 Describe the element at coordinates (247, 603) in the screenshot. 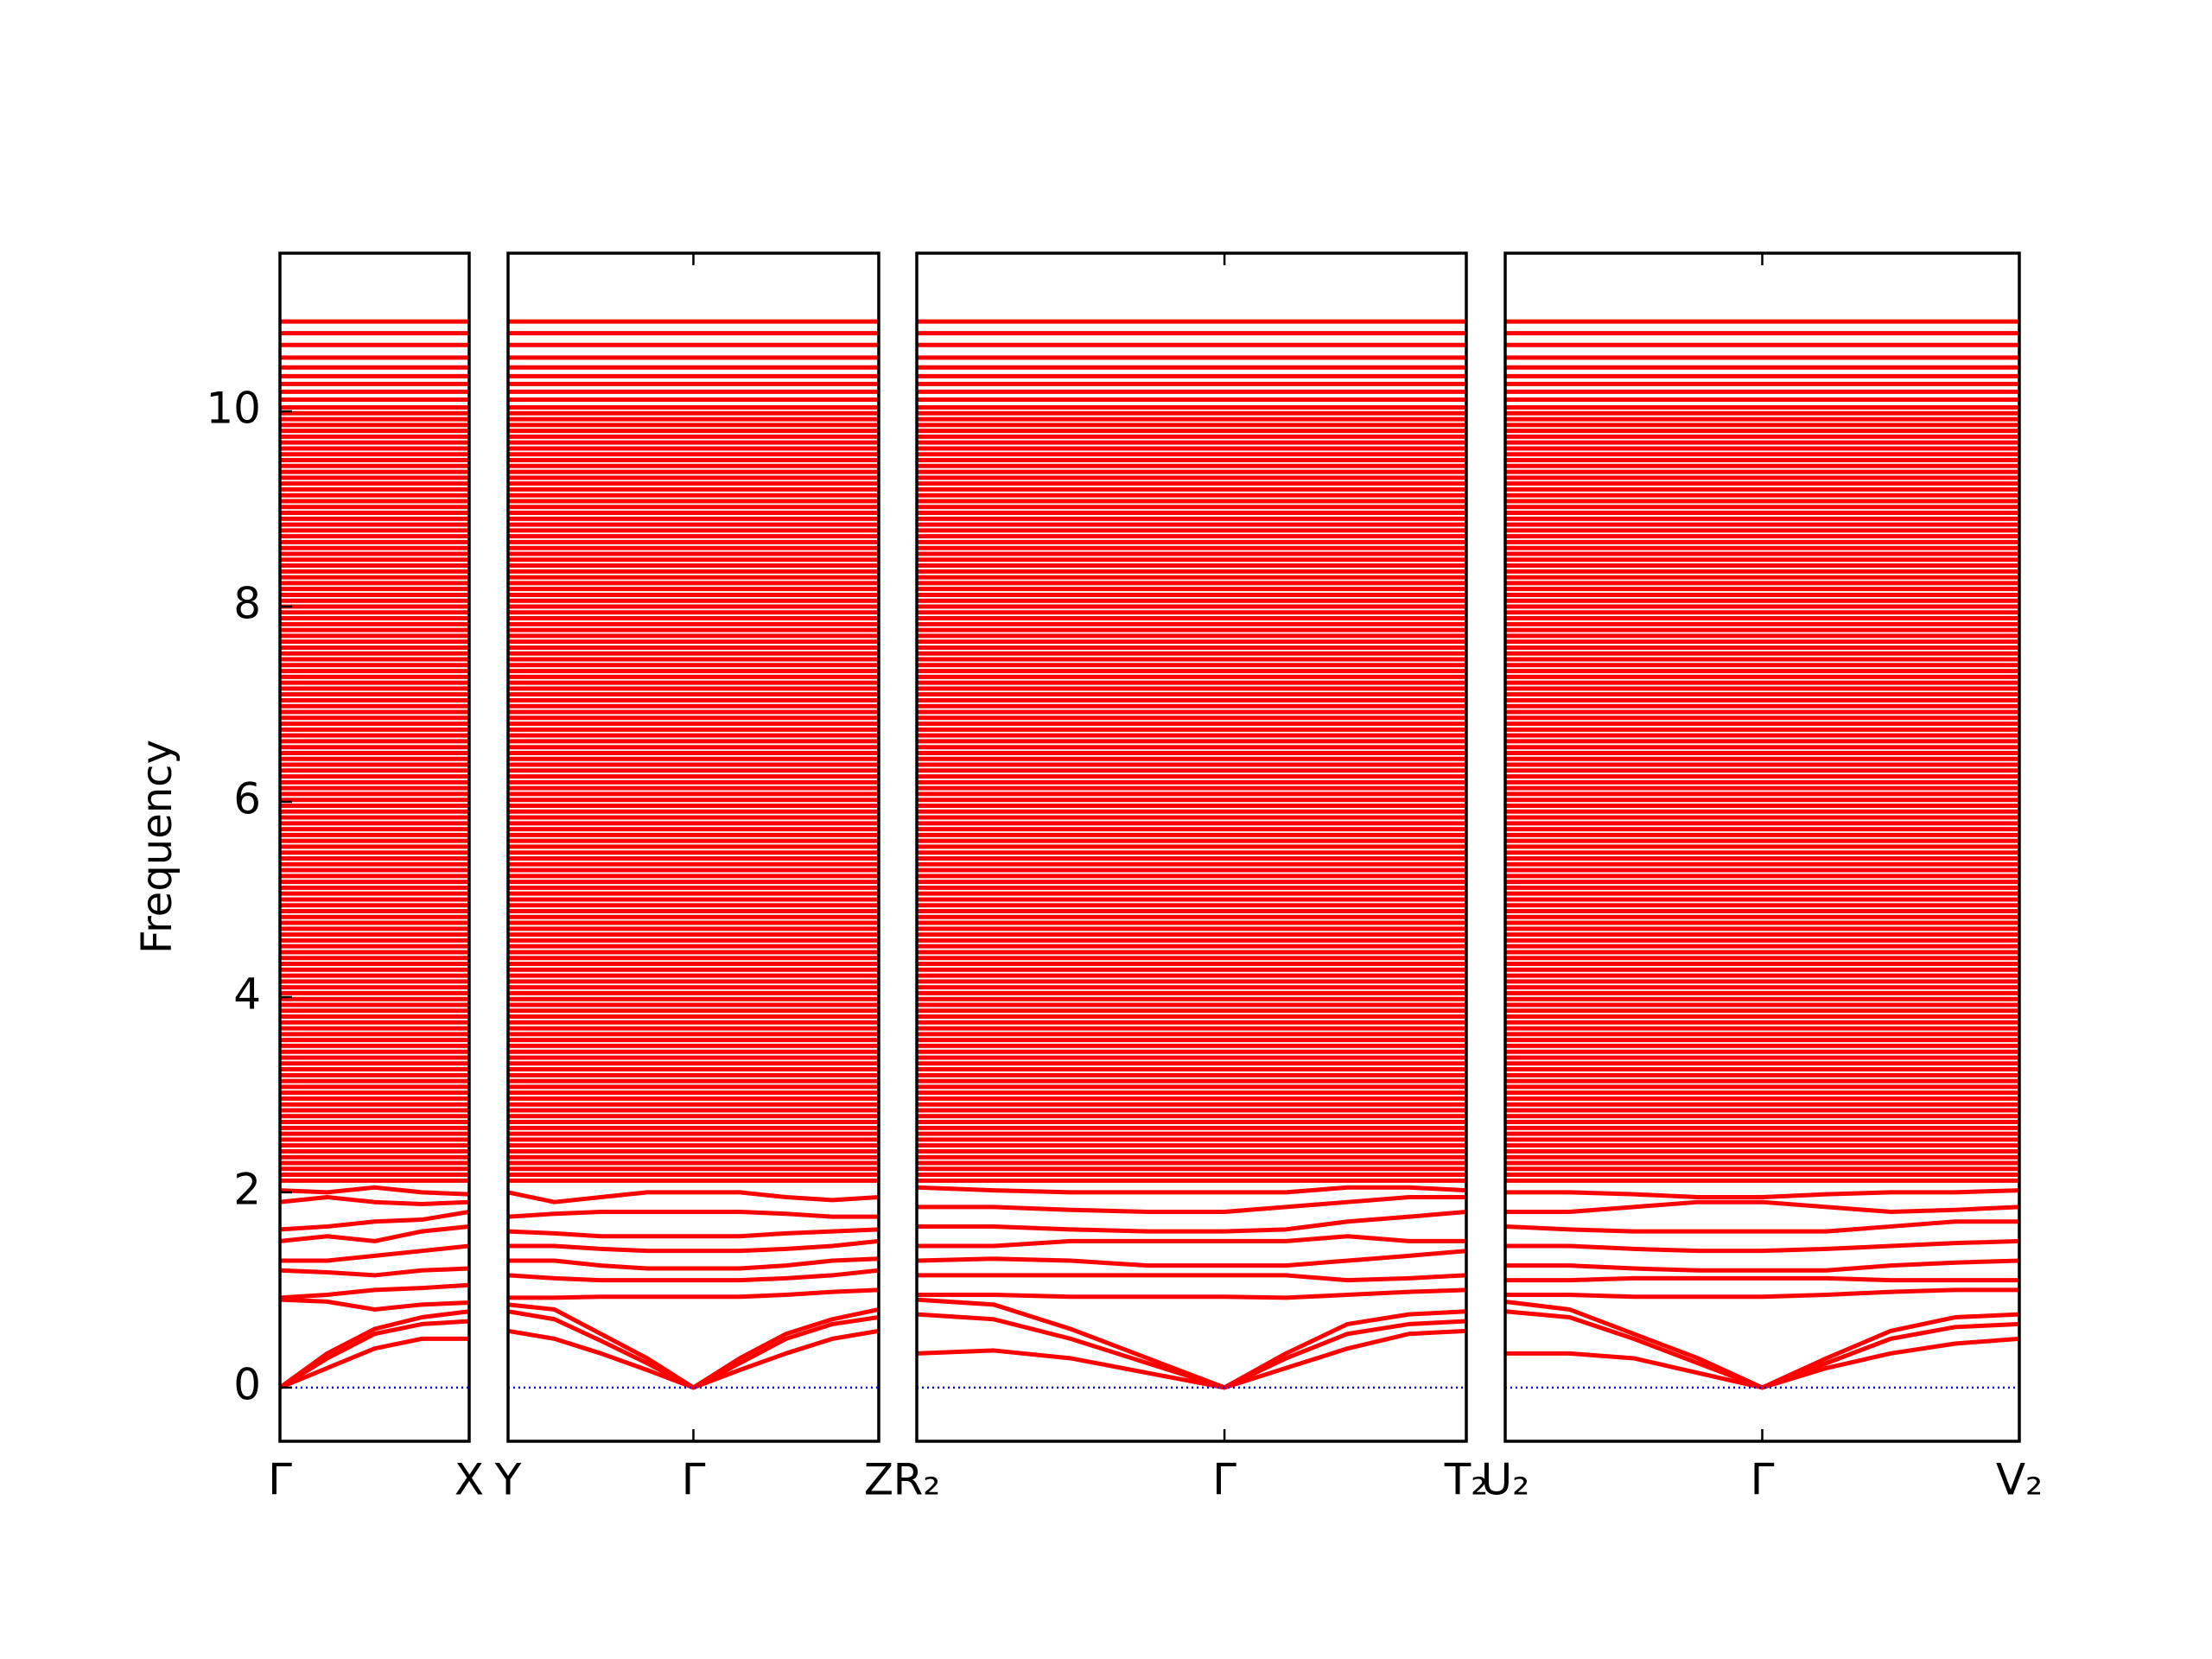

I see `y-tick-label: 8` at that location.